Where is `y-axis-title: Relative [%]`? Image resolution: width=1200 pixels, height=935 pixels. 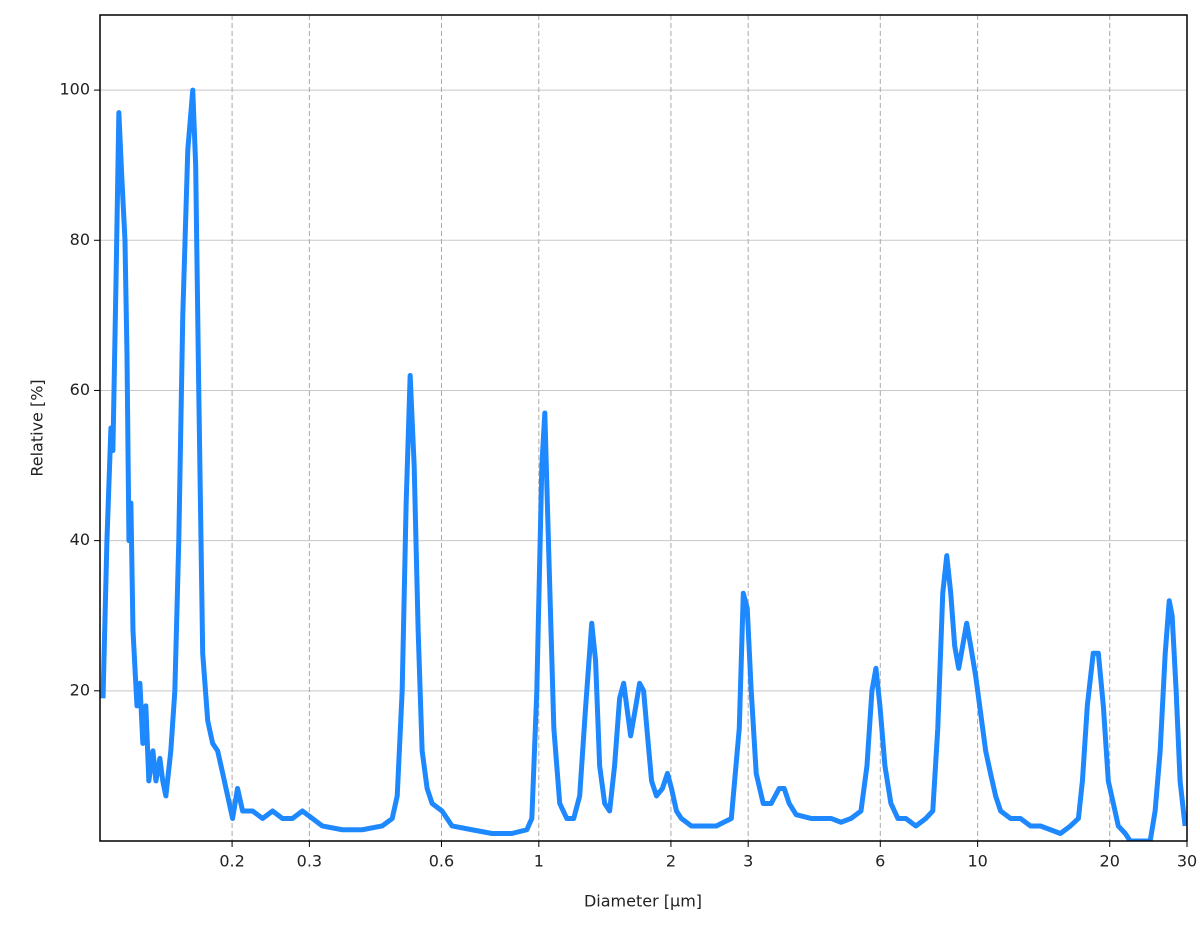
y-axis-title: Relative [%] is located at coordinates (37, 427).